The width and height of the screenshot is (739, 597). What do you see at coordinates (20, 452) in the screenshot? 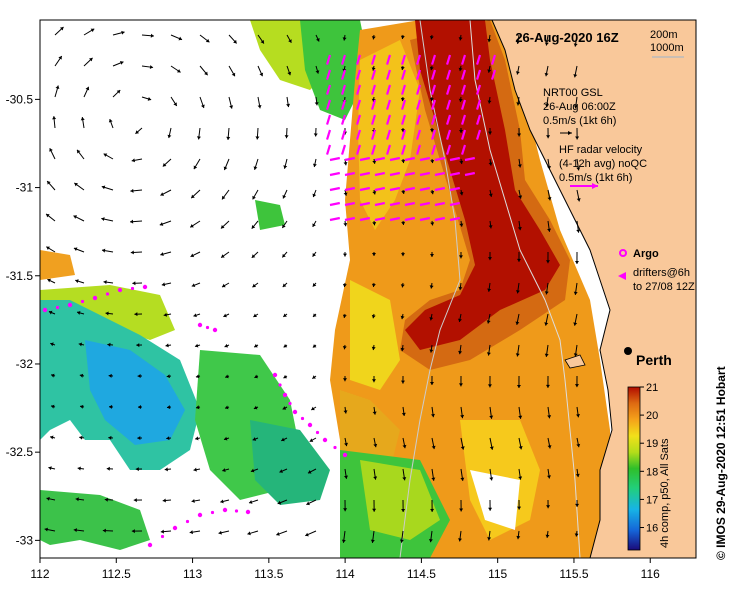
I see `y-tick-label: -32.5` at bounding box center [20, 452].